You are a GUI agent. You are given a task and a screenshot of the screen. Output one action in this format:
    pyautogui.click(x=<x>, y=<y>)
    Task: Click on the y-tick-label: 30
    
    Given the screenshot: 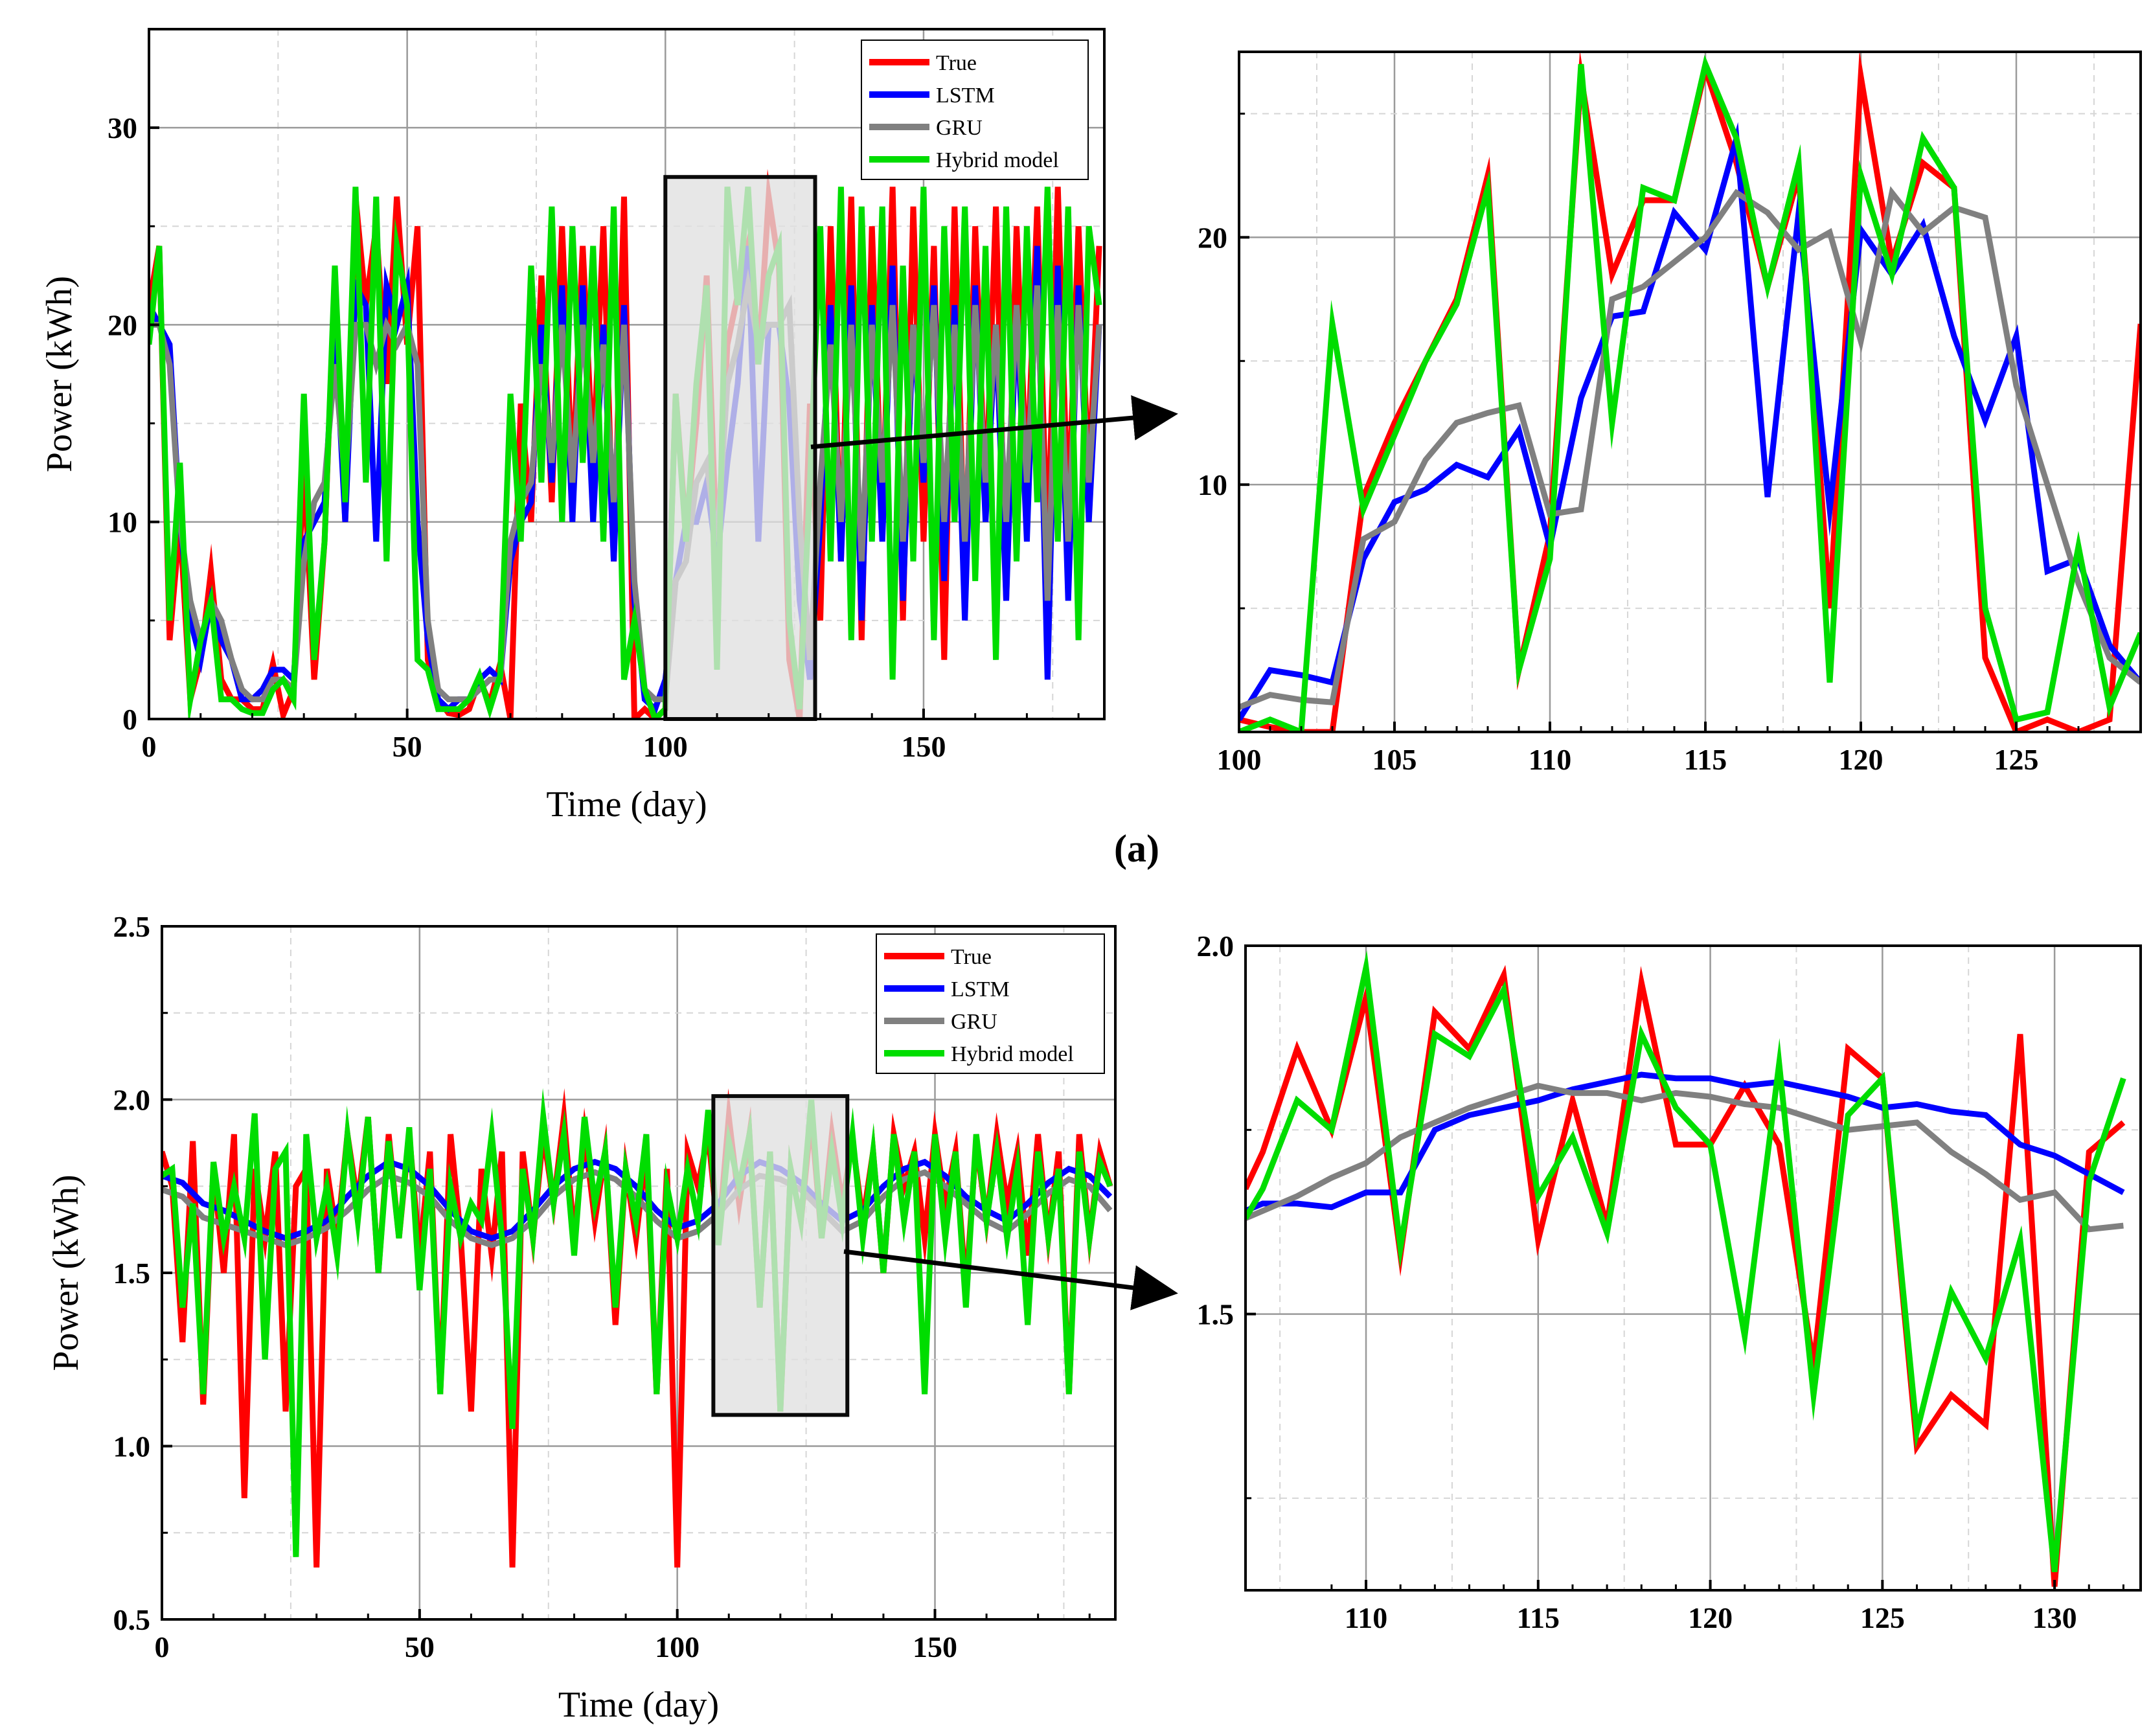 What is the action you would take?
    pyautogui.click(x=122, y=128)
    